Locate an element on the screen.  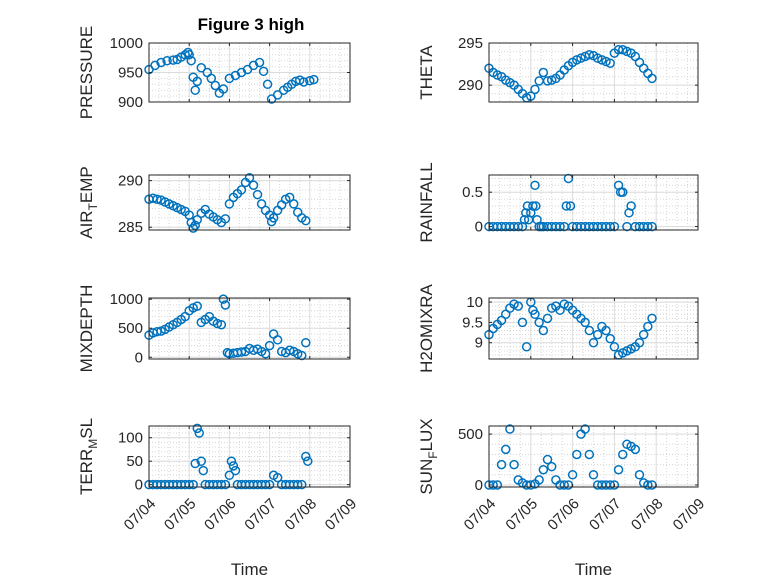
y-tick-label: 50 is located at coordinates (134, 461).